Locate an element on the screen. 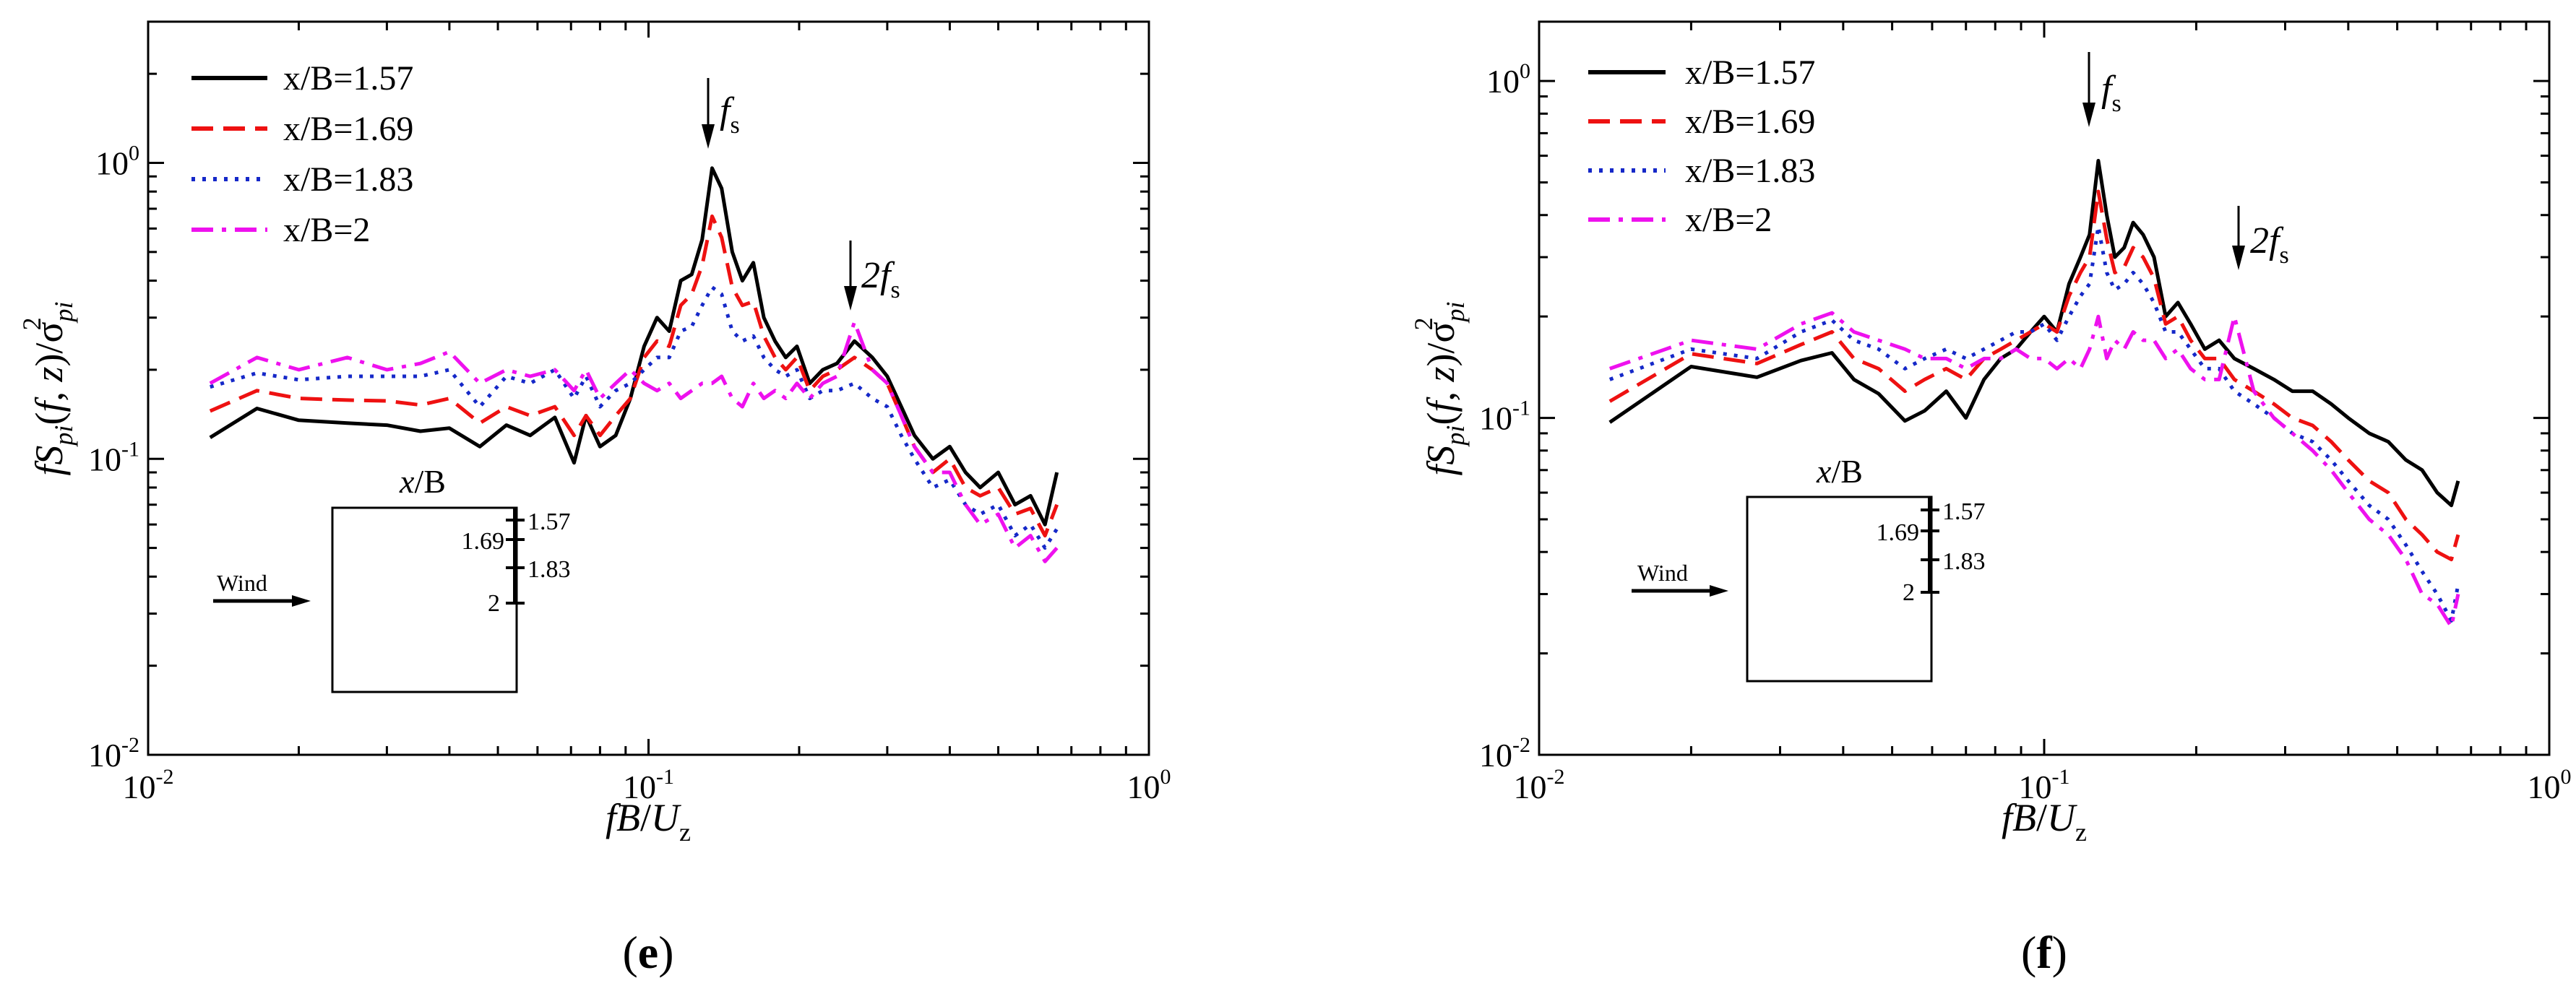  series-layer is located at coordinates (634, 364).